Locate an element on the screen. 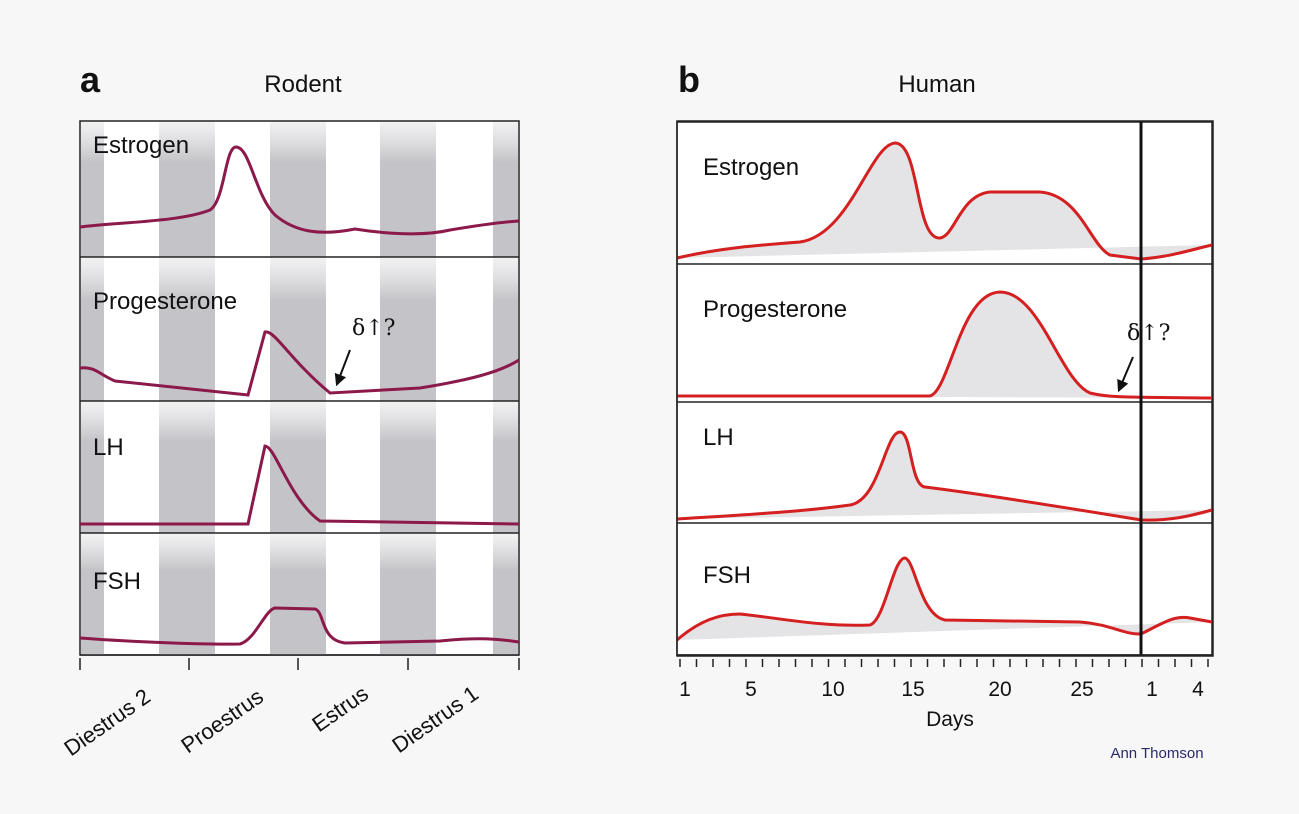 The width and height of the screenshot is (1299, 814). fsh-curve is located at coordinates (299, 626).